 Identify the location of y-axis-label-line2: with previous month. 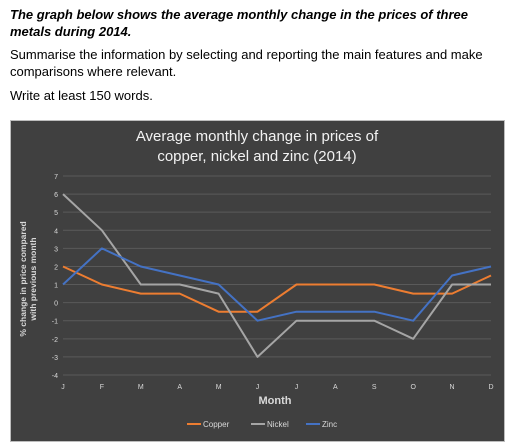
(33, 279).